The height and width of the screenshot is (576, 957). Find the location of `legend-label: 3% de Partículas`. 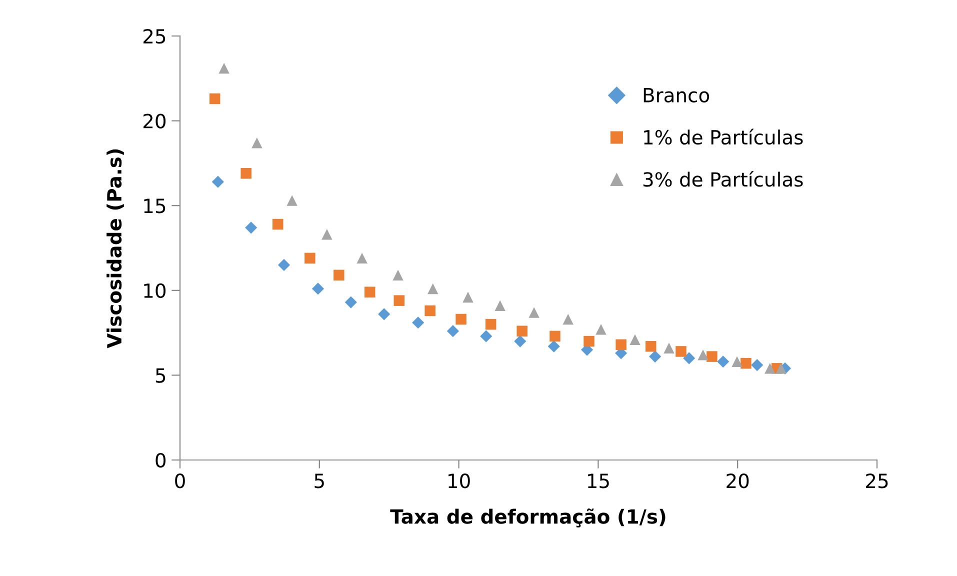

legend-label: 3% de Partículas is located at coordinates (723, 178).